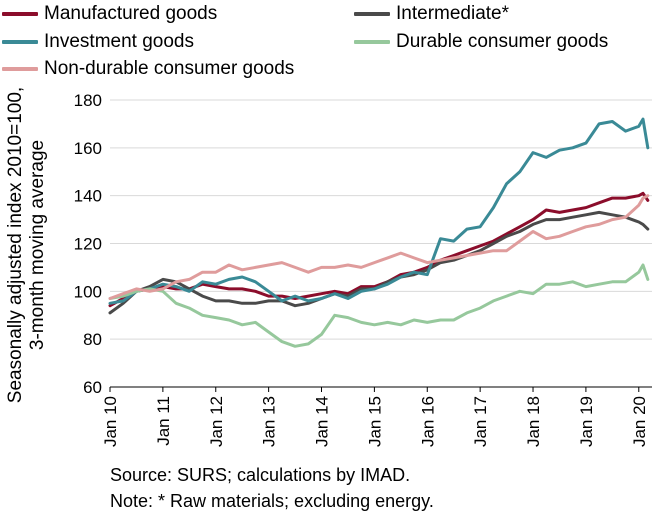  What do you see at coordinates (480, 421) in the screenshot?
I see `x-tick-label: Jan 17` at bounding box center [480, 421].